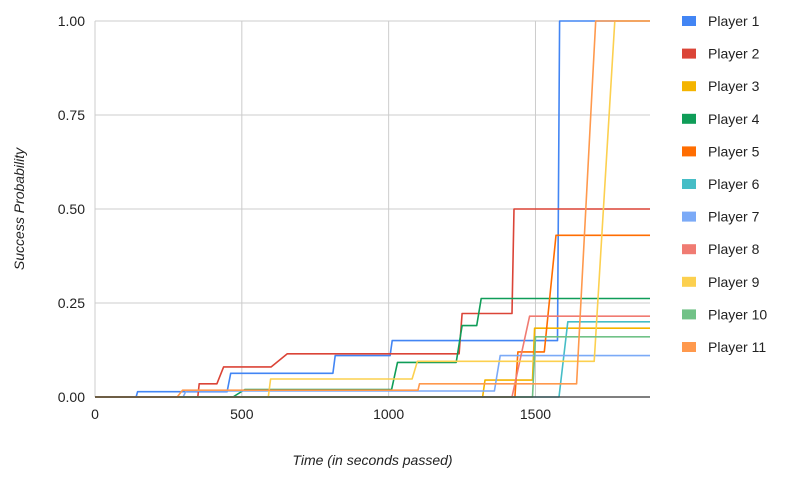 The height and width of the screenshot is (479, 791). Describe the element at coordinates (372, 460) in the screenshot. I see `x-axis-title: Time (in seconds passed)` at that location.